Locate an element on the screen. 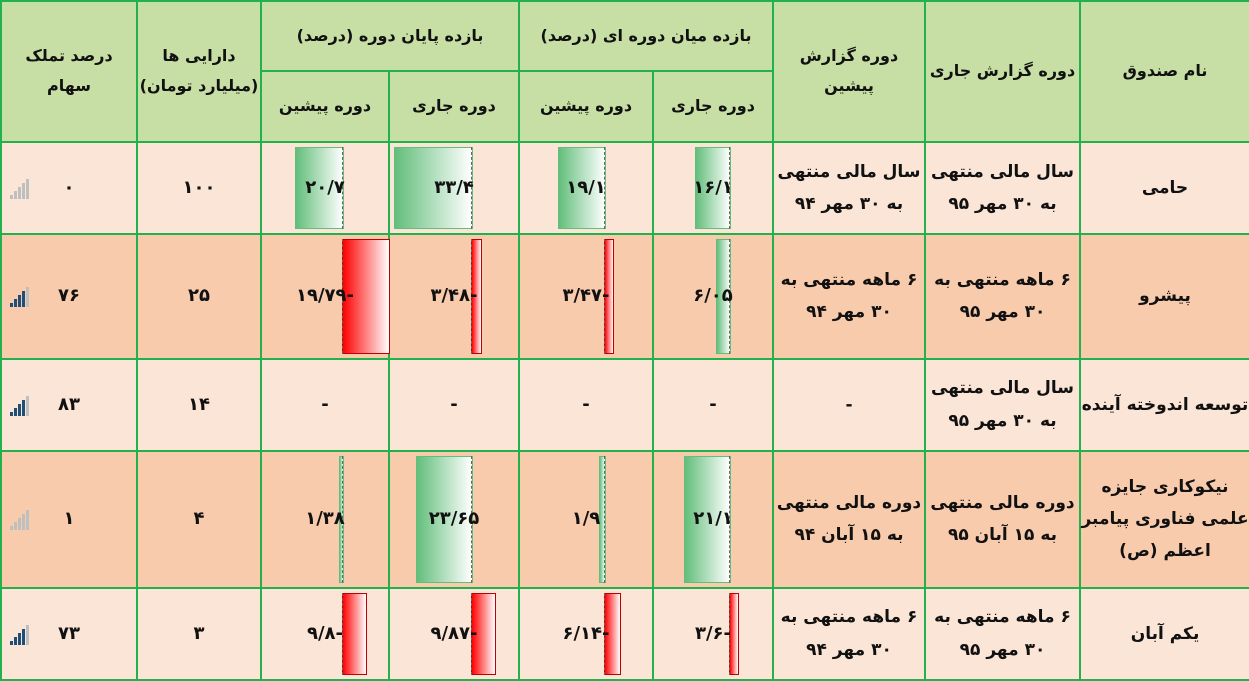 The height and width of the screenshot is (681, 1249). return-value: -۳/۶ is located at coordinates (713, 633).